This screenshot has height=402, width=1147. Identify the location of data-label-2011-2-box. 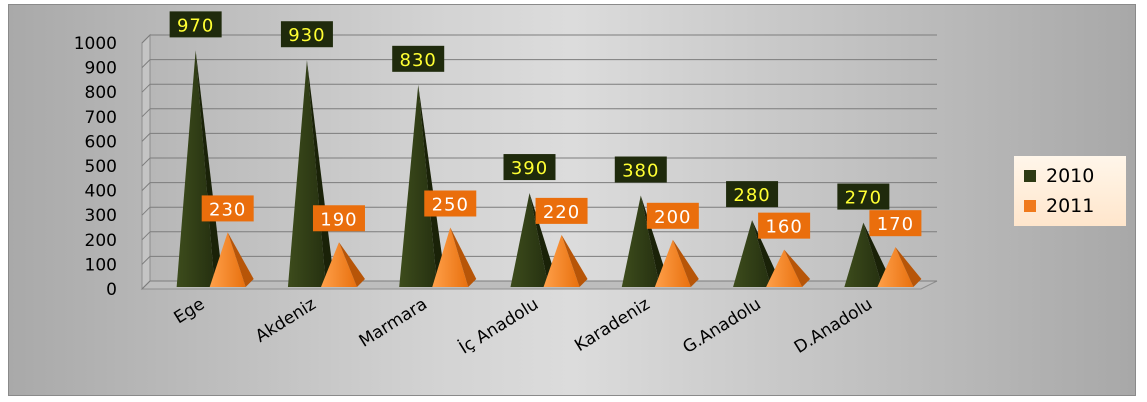
(450, 203).